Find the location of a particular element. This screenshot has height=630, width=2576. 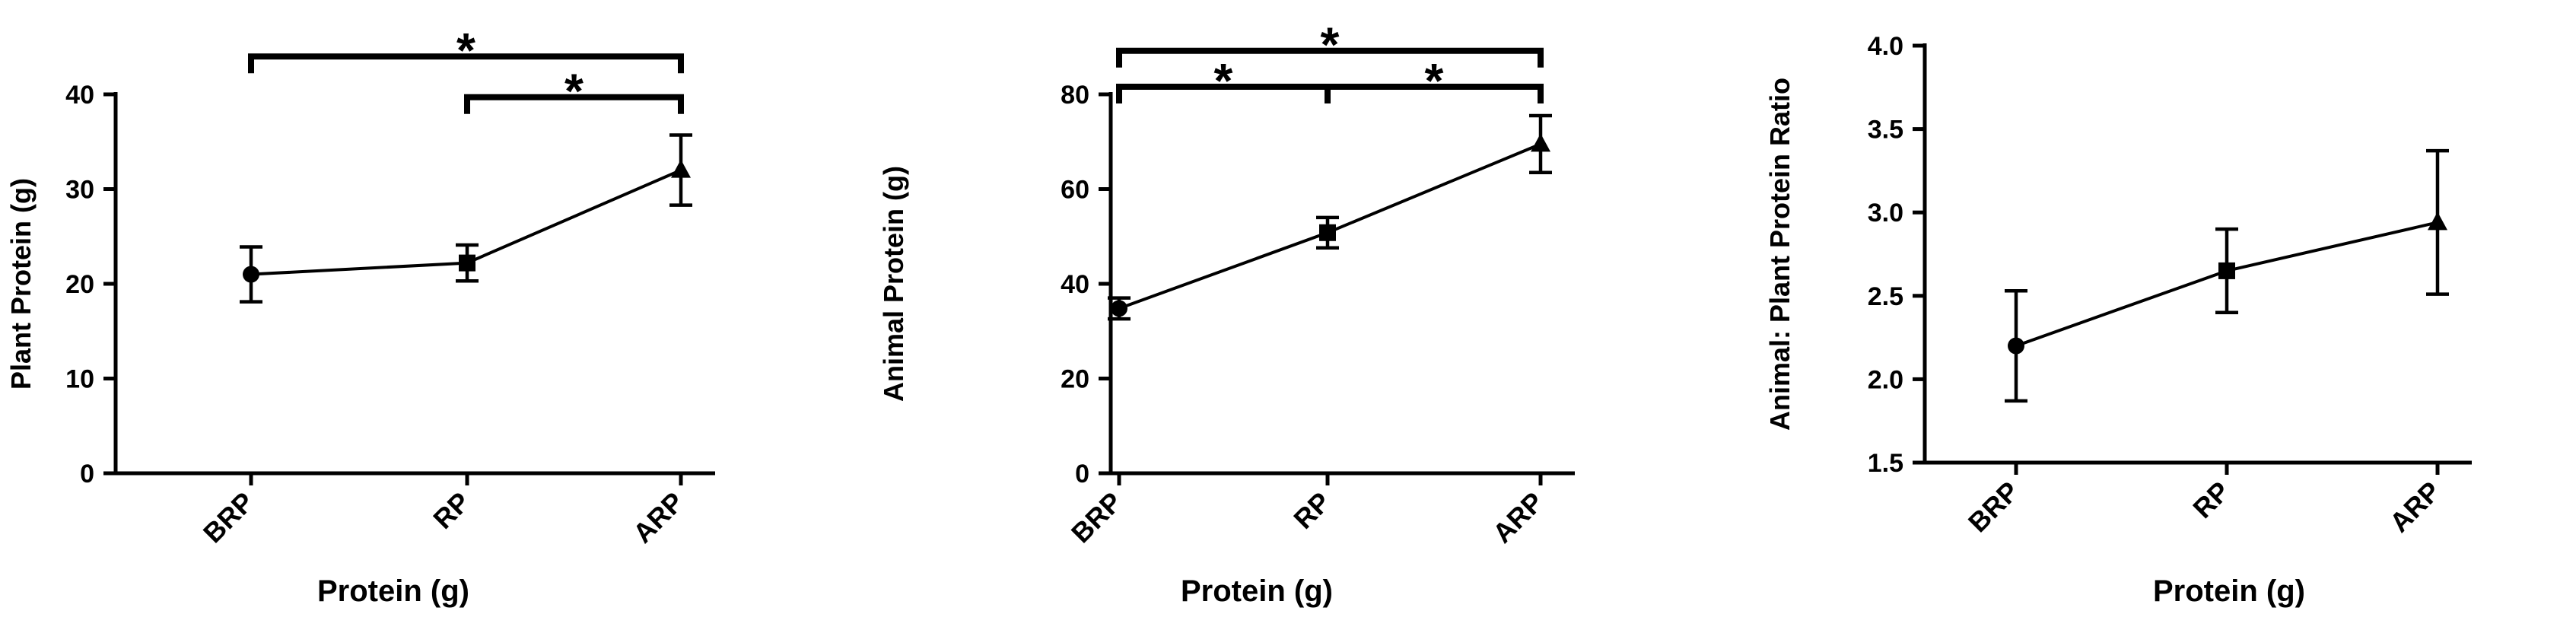

chart-0-data-point-triangle is located at coordinates (681, 168).